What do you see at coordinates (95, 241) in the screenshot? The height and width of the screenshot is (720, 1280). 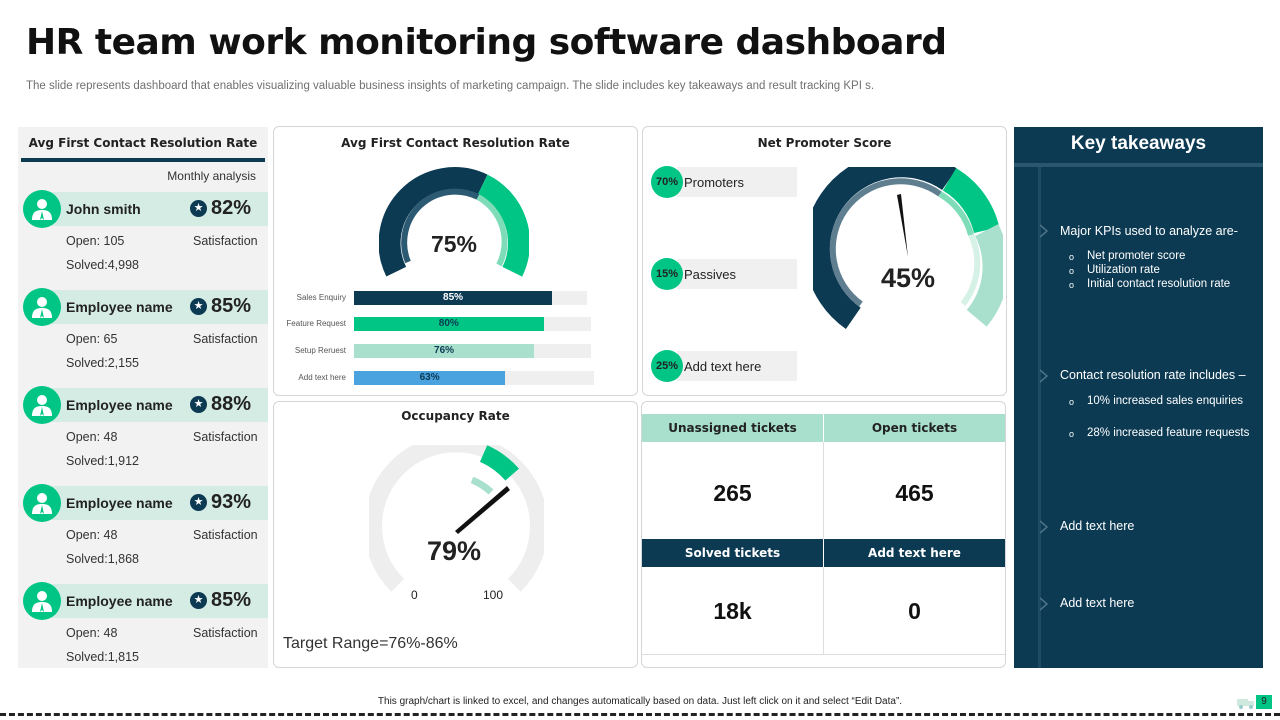 I see `employee-open: Open: 105` at bounding box center [95, 241].